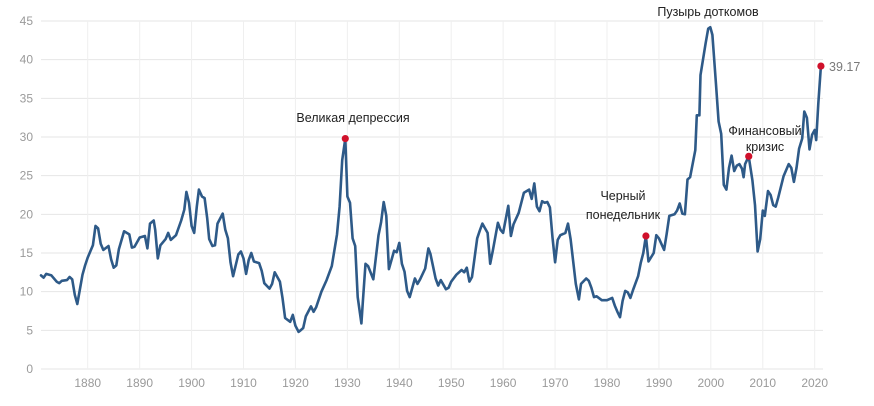 The height and width of the screenshot is (406, 874). Describe the element at coordinates (139, 383) in the screenshot. I see `x-tick-label: 1890` at that location.